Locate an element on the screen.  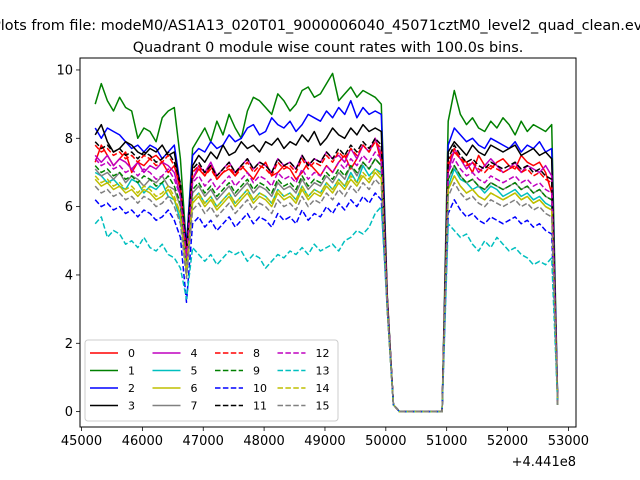
legend-label-12: 12 is located at coordinates (323, 353).